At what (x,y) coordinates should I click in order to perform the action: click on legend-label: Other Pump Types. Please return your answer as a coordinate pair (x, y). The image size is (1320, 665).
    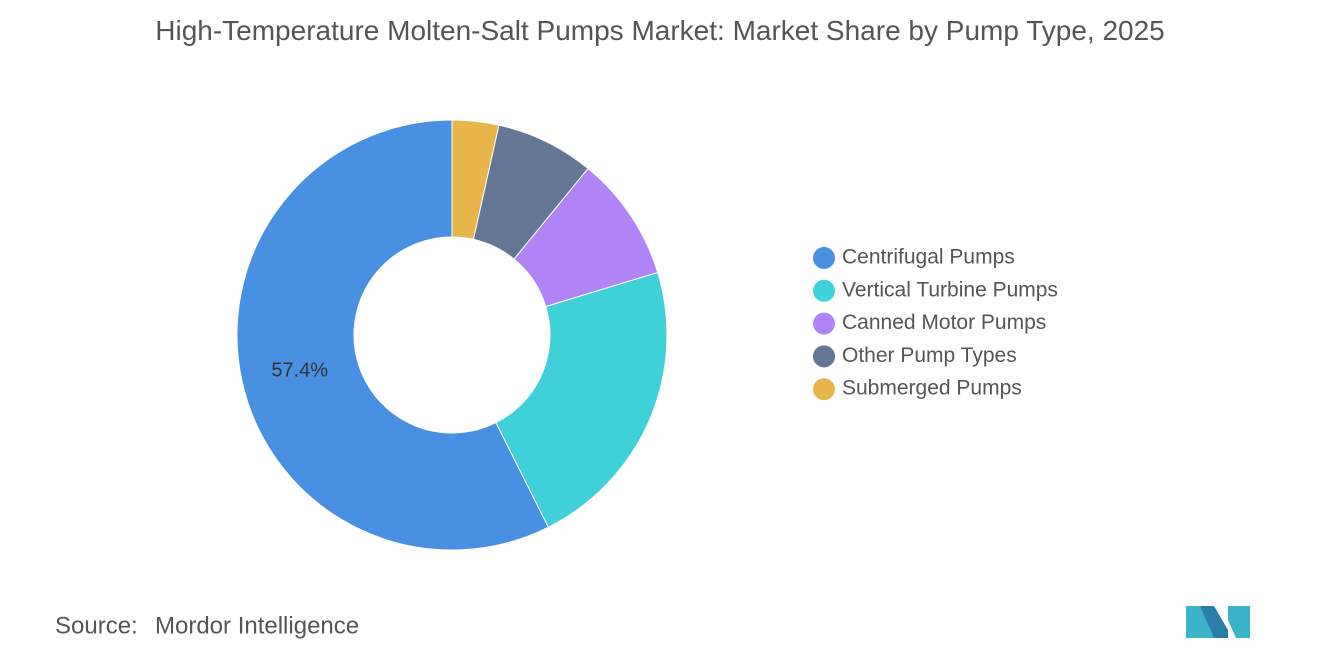
    Looking at the image, I should click on (929, 355).